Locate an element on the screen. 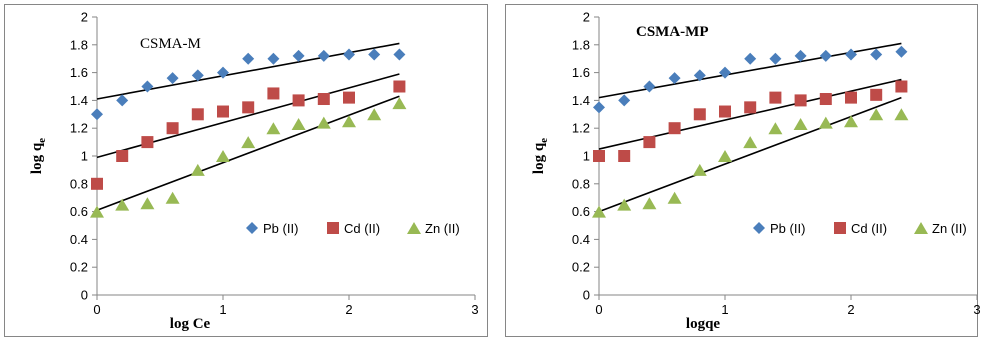 The height and width of the screenshot is (340, 982). chart-1-y-tick-label: 0 is located at coordinates (586, 295).